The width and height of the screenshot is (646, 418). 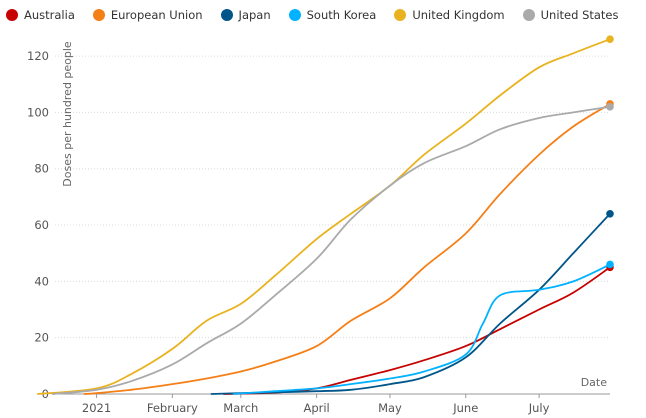 I want to click on legend-label-united-kingdom: United Kingdom, so click(x=458, y=15).